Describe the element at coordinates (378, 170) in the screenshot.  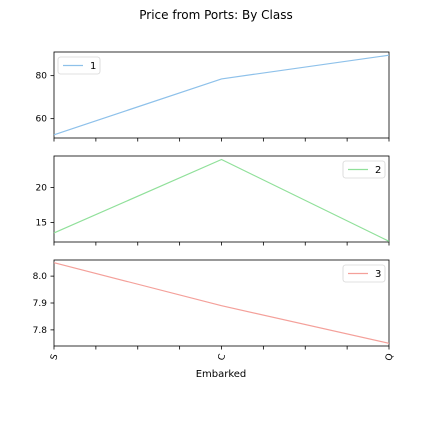
I see `legend-label: 2` at that location.